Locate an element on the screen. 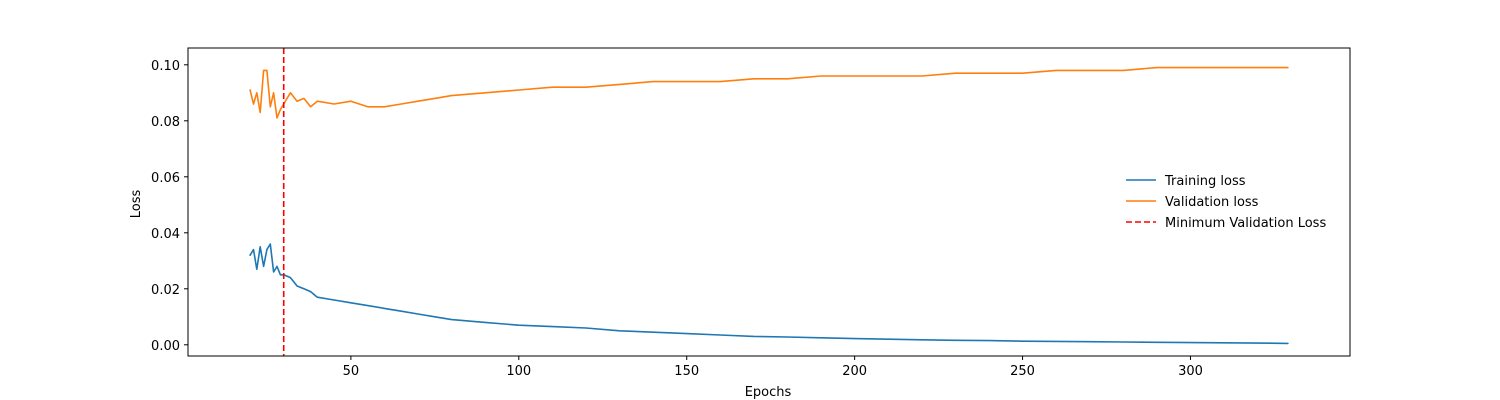 The height and width of the screenshot is (400, 1500). x-axis-label: Epochs is located at coordinates (768, 392).